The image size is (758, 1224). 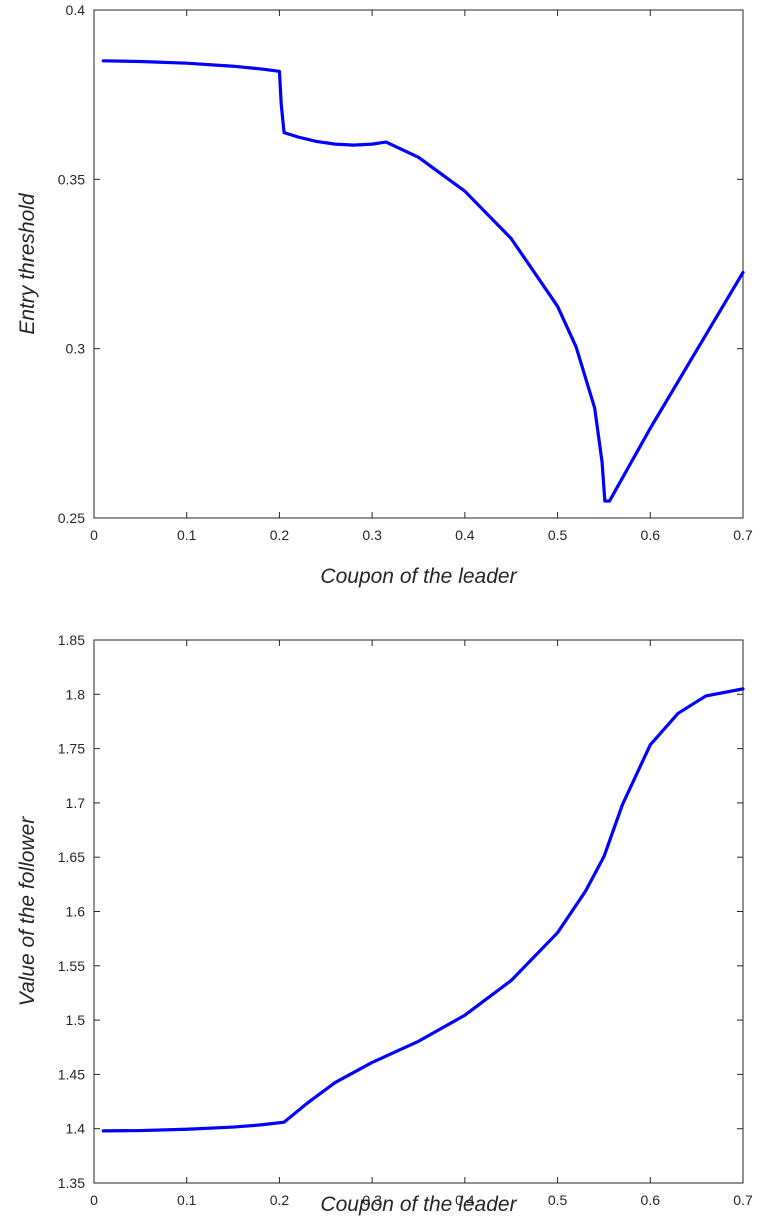 What do you see at coordinates (372, 535) in the screenshot?
I see `entry-threshold-x-tick-label: 0.3` at bounding box center [372, 535].